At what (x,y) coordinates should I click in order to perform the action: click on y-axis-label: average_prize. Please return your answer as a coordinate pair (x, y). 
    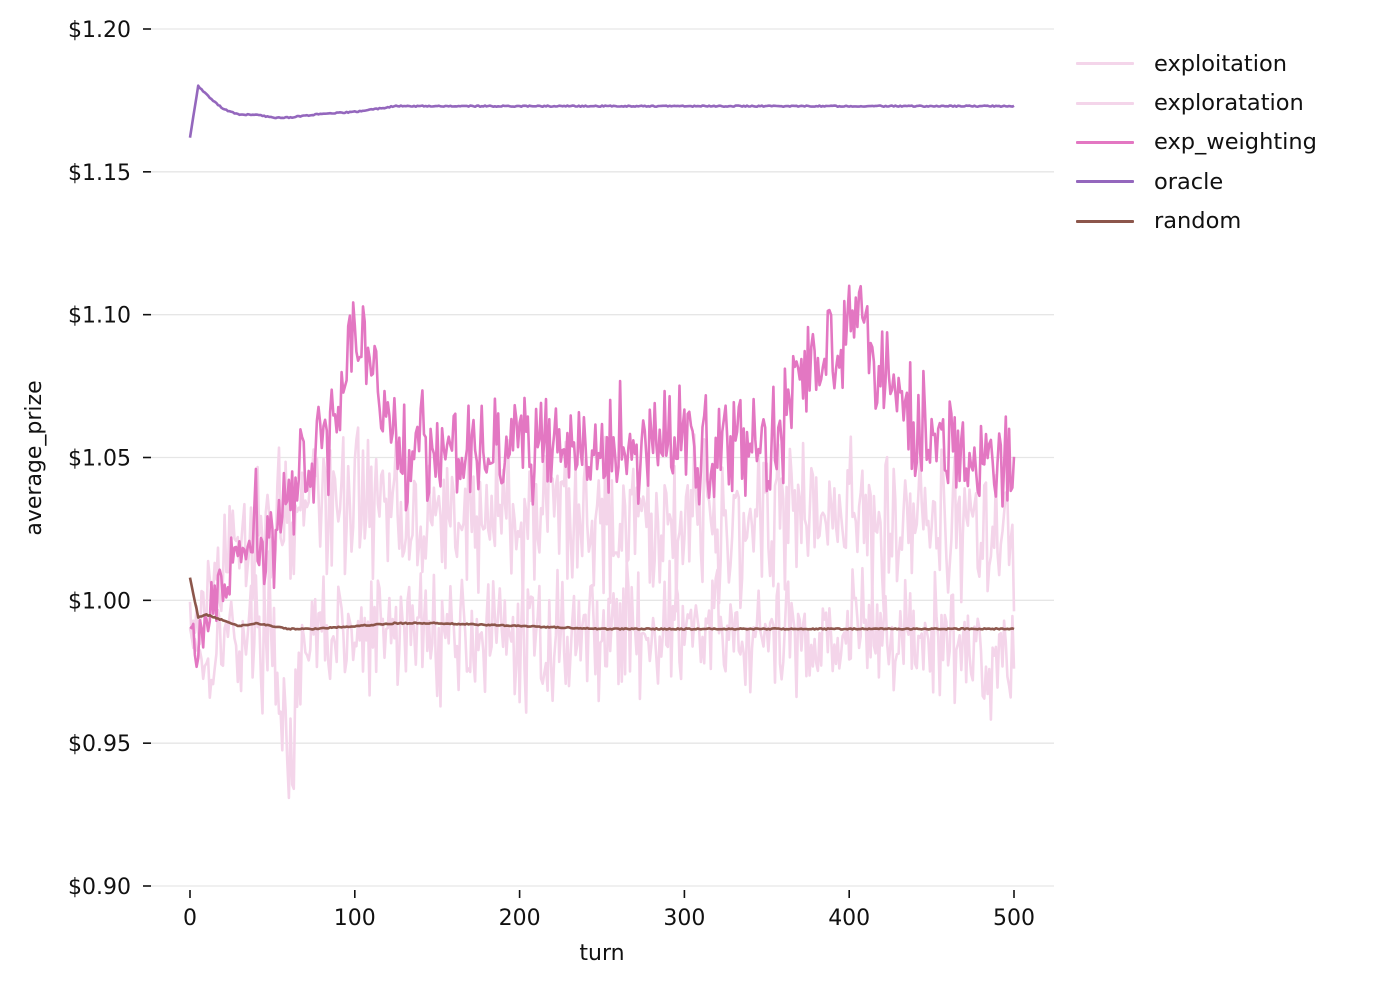
    Looking at the image, I should click on (34, 457).